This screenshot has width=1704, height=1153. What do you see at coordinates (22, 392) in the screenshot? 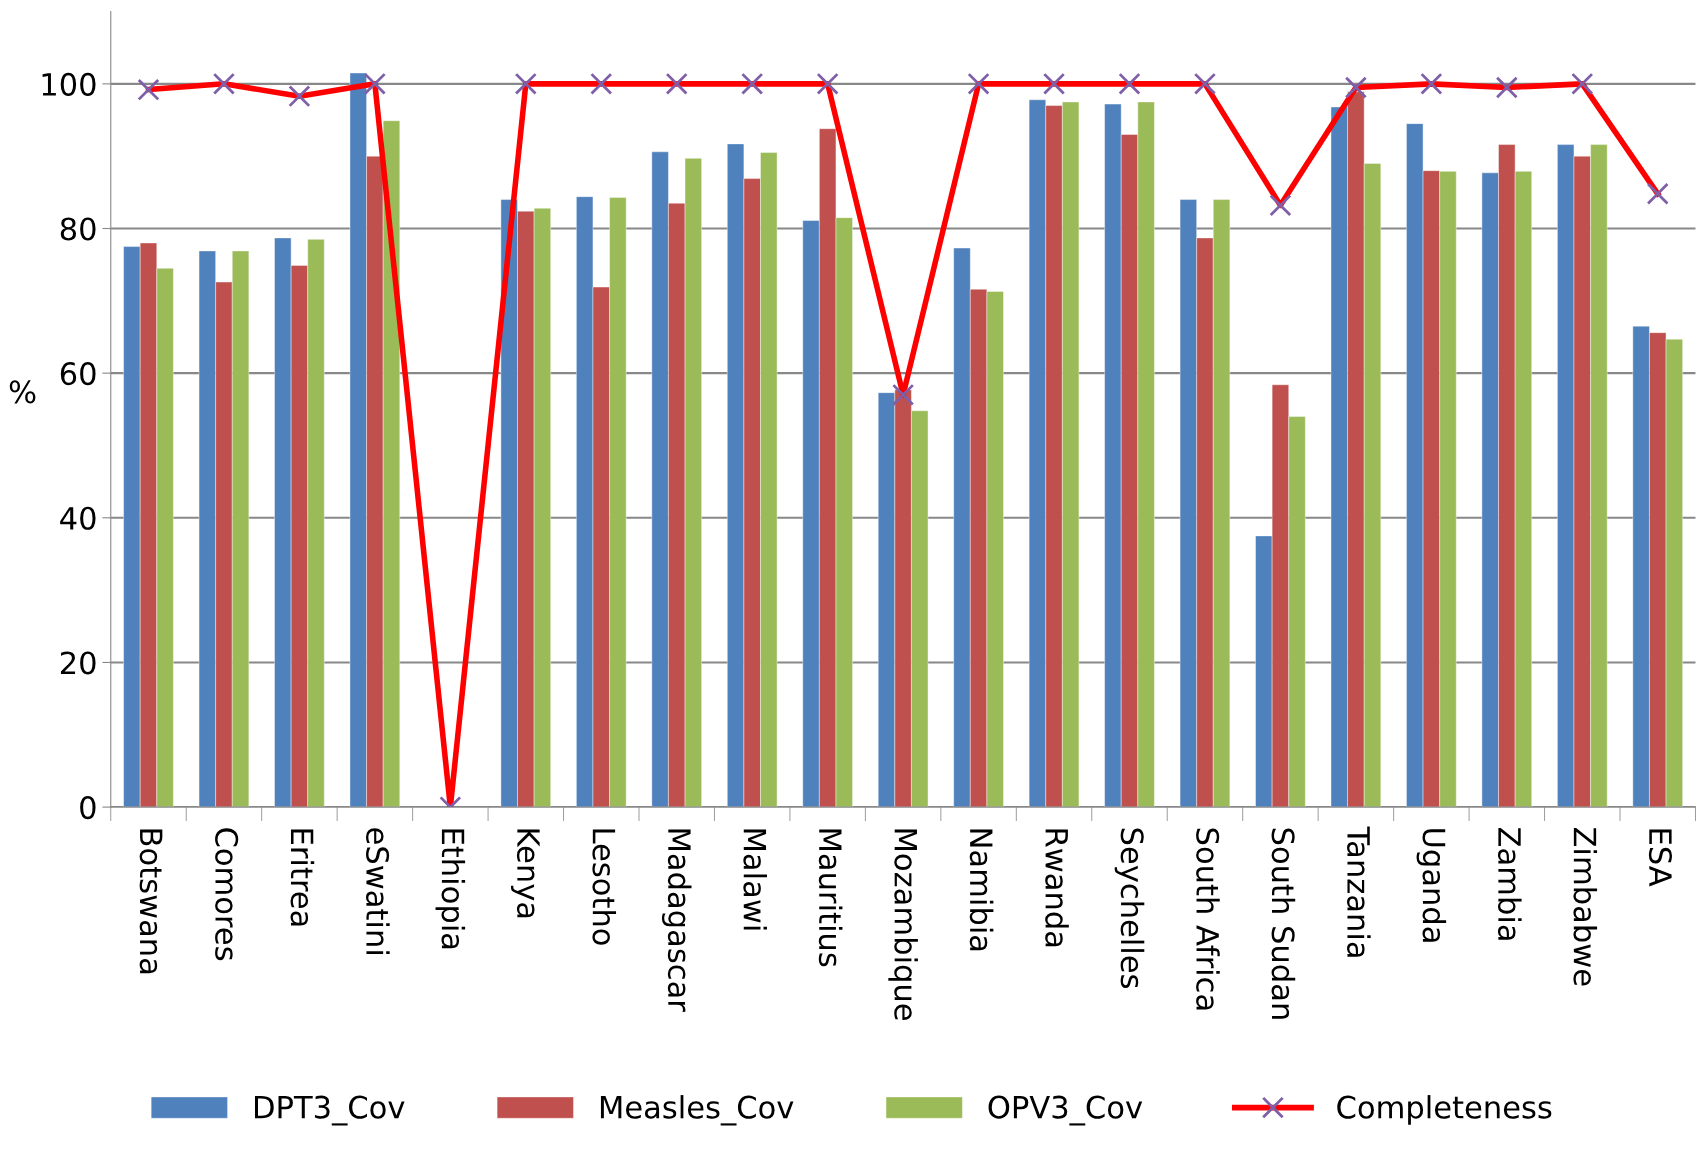
I see `y-axis-title: %` at bounding box center [22, 392].